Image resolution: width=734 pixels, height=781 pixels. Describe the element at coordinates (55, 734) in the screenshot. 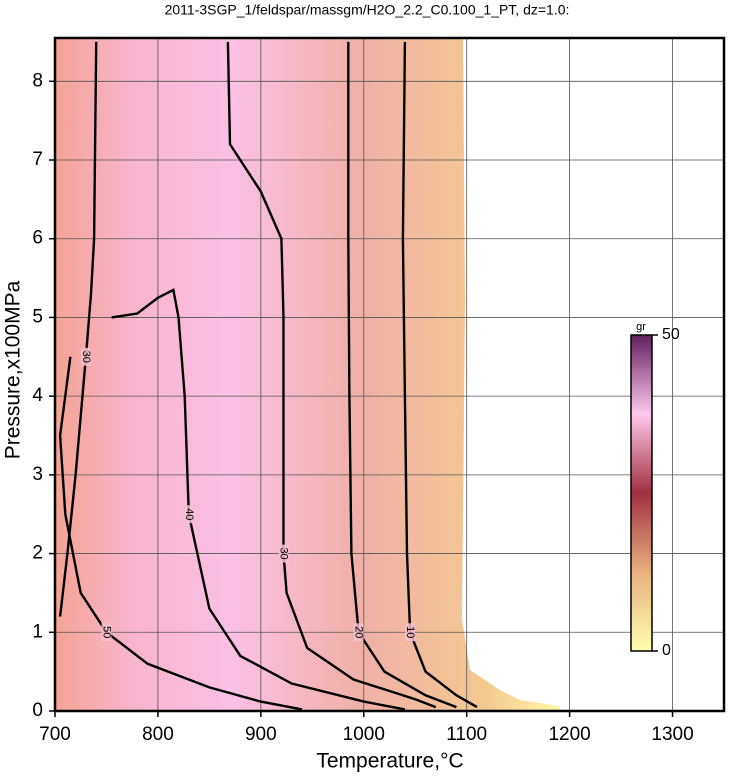

I see `x-tick-label: 700` at that location.